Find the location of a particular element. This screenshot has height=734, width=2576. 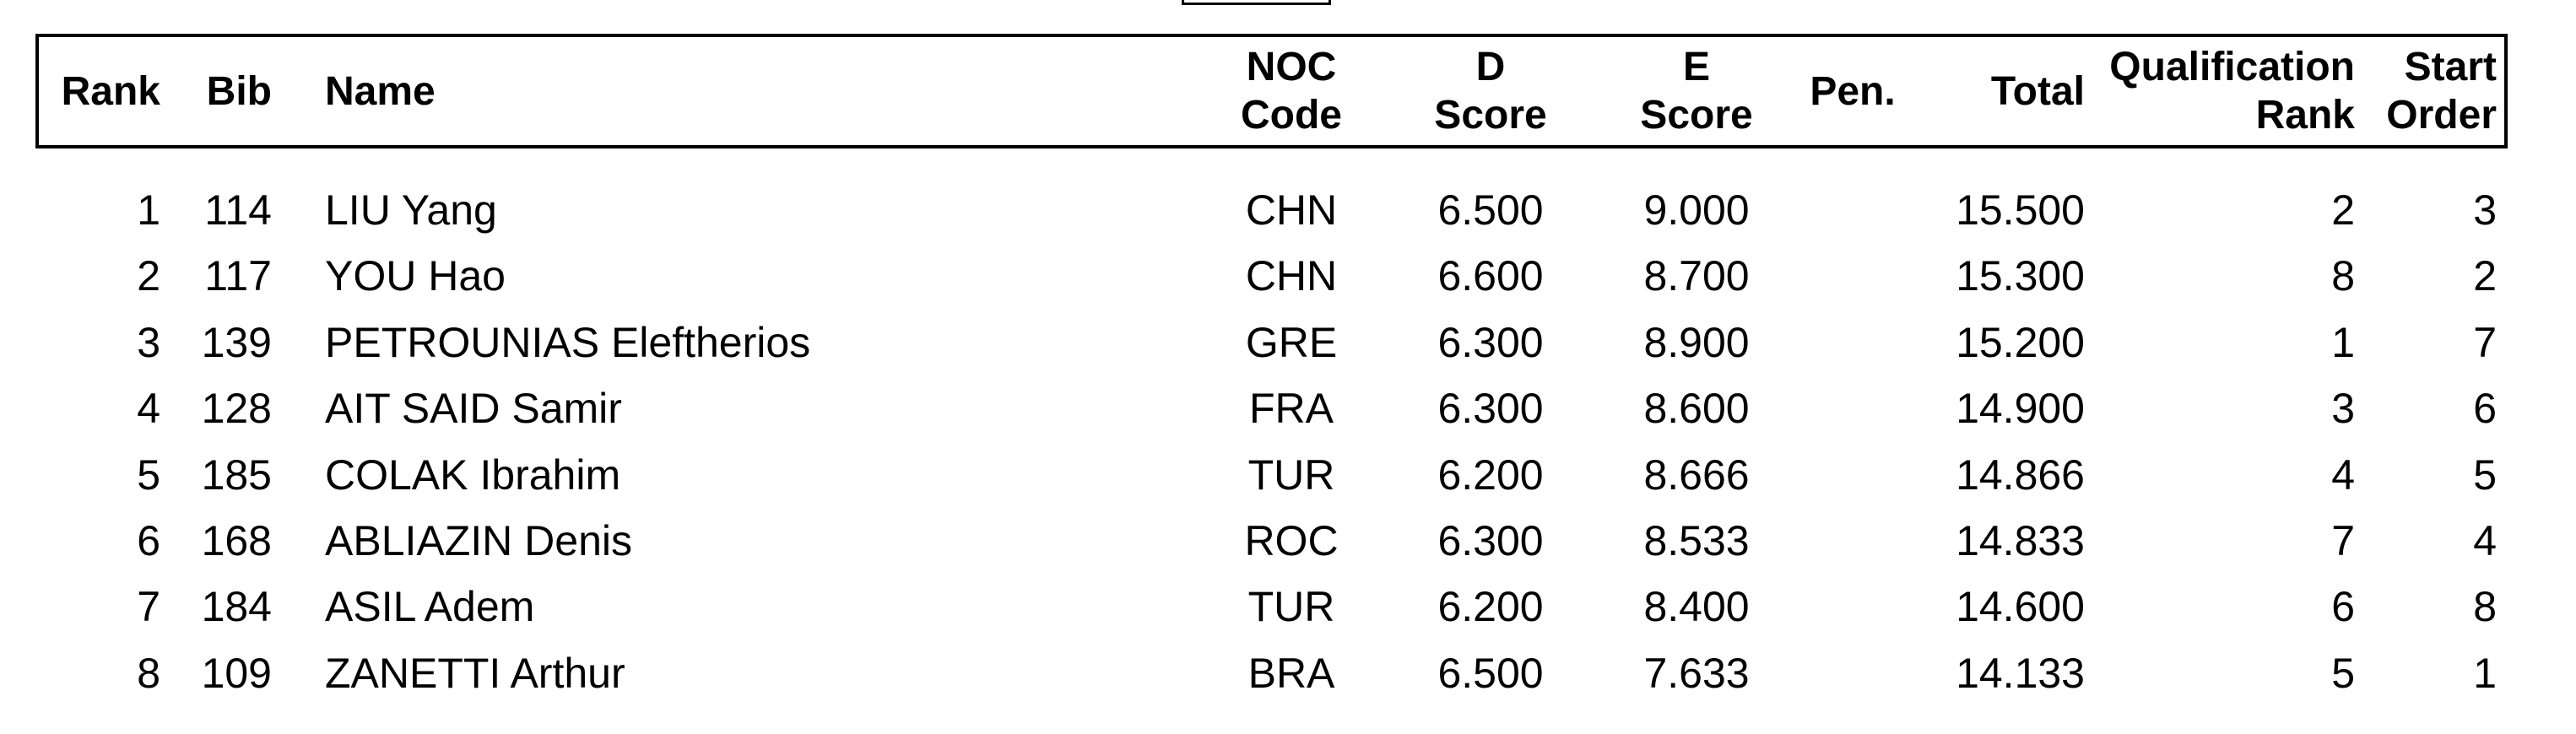

cell-total: 14.900 is located at coordinates (2020, 409).